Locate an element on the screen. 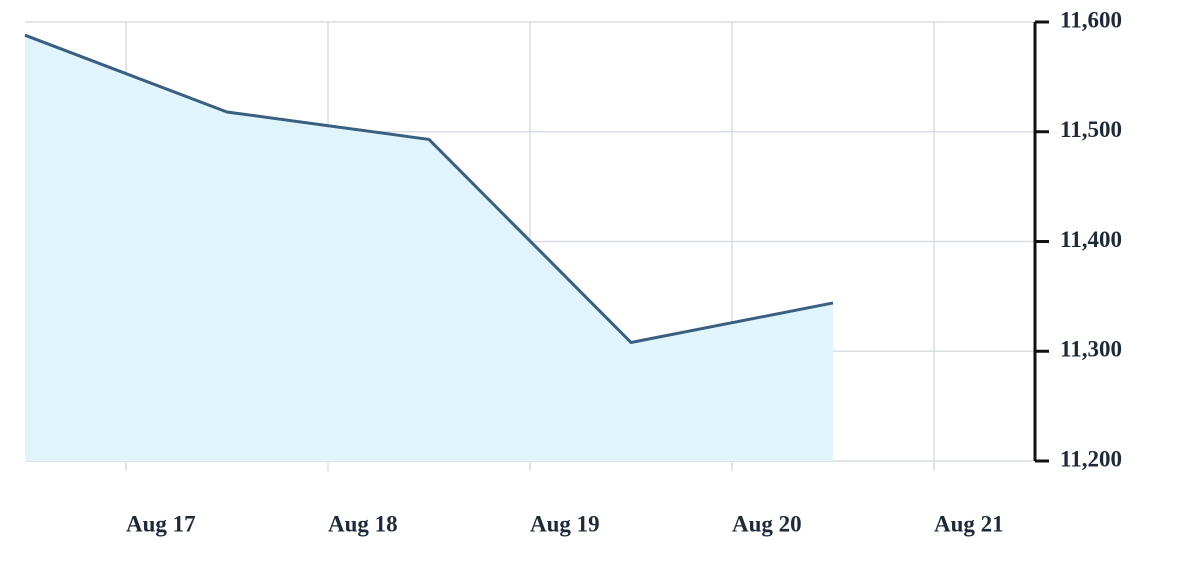  y-tick-label: 11,500 is located at coordinates (1091, 129).